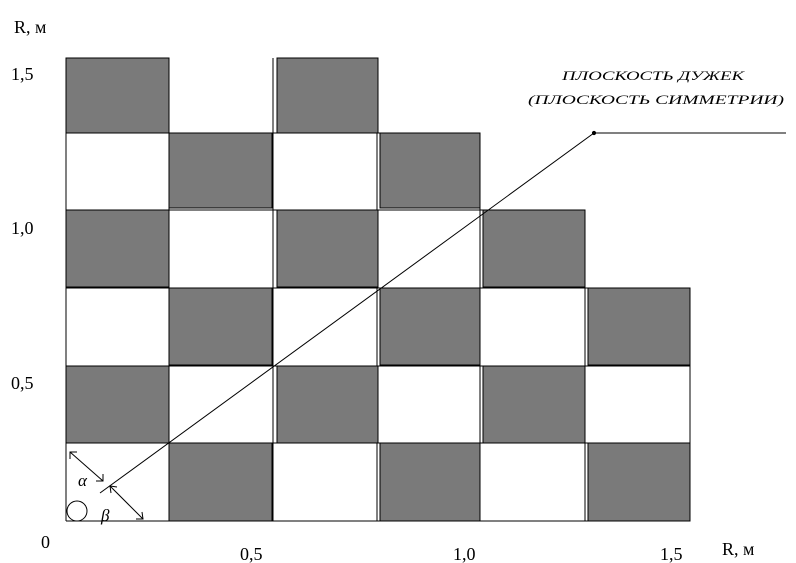  What do you see at coordinates (671, 553) in the screenshot?
I see `x-tick-label: 1,5` at bounding box center [671, 553].